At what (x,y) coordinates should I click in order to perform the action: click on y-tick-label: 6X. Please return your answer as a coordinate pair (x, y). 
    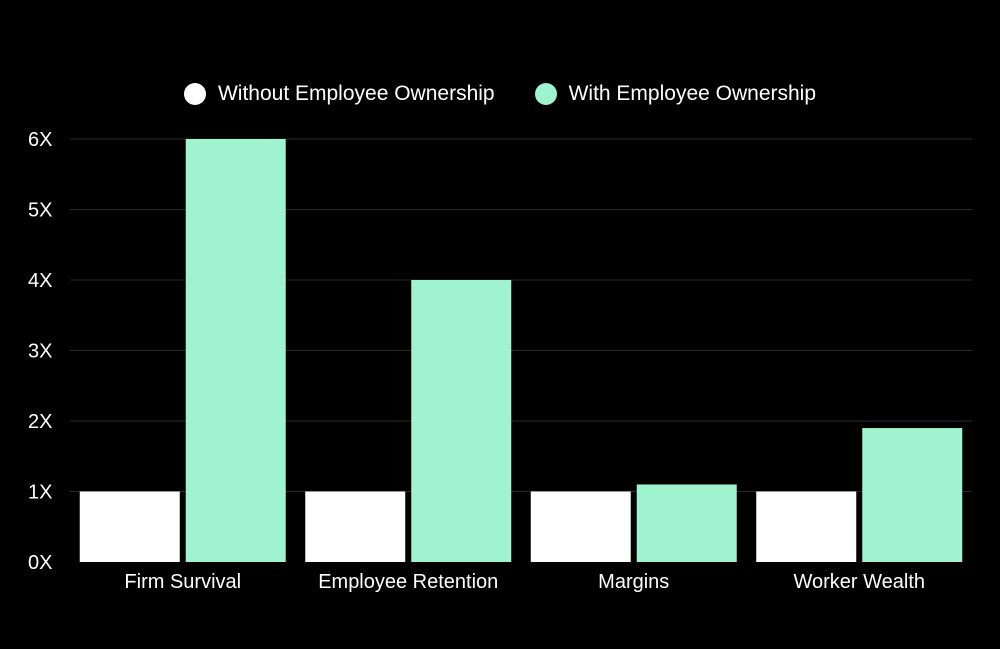
    Looking at the image, I should click on (40, 140).